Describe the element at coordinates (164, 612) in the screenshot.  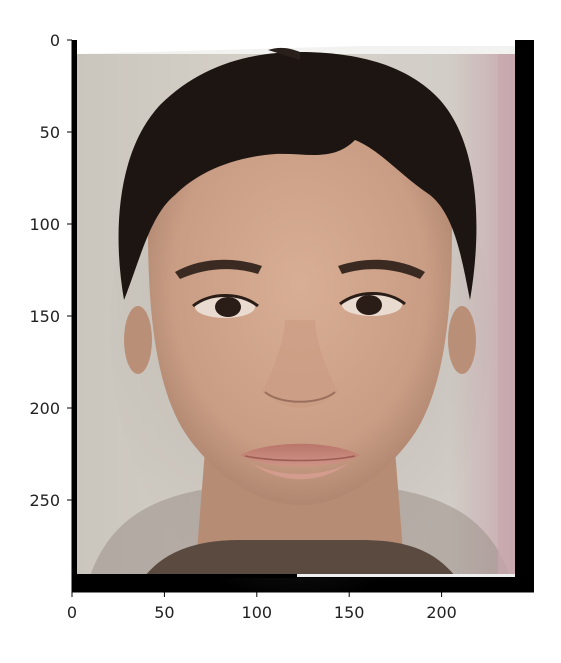
I see `x-tick-label: 50` at that location.